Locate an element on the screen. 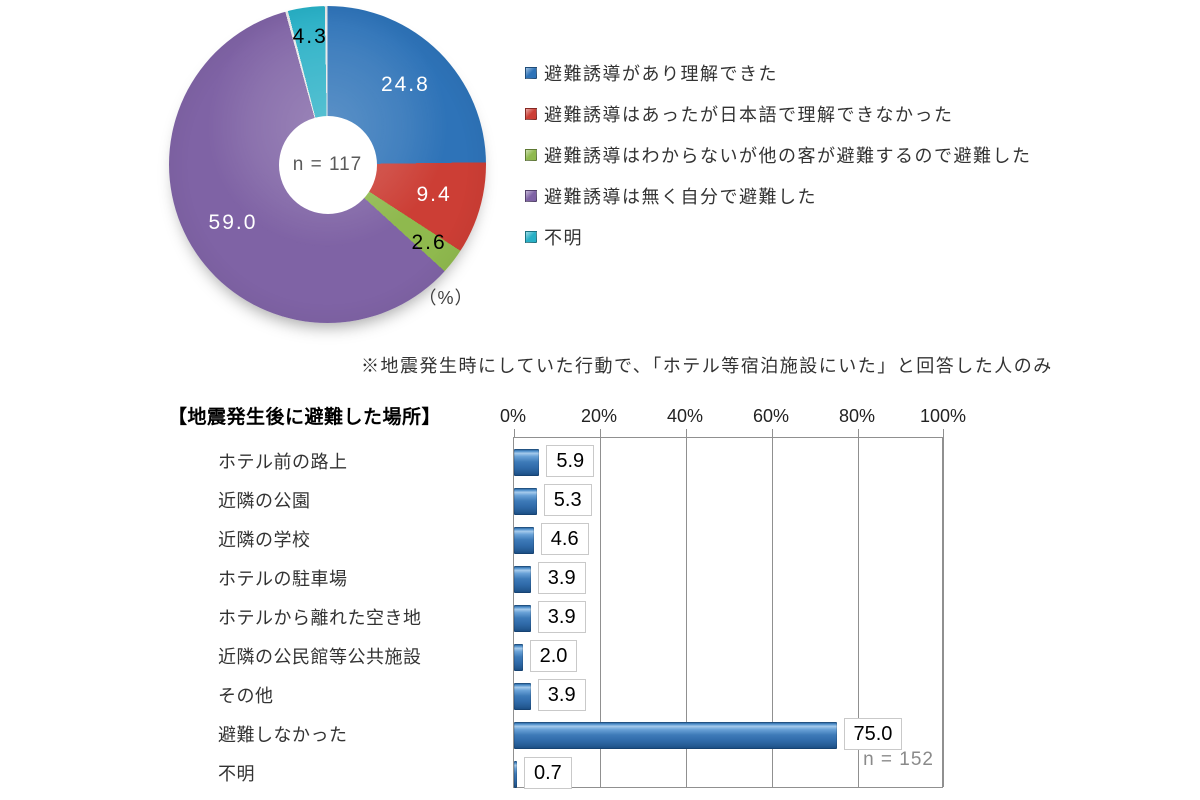 This screenshot has width=1200, height=800. legend-item: 避難誘導はあったが日本語で理解できなかった is located at coordinates (778, 114).